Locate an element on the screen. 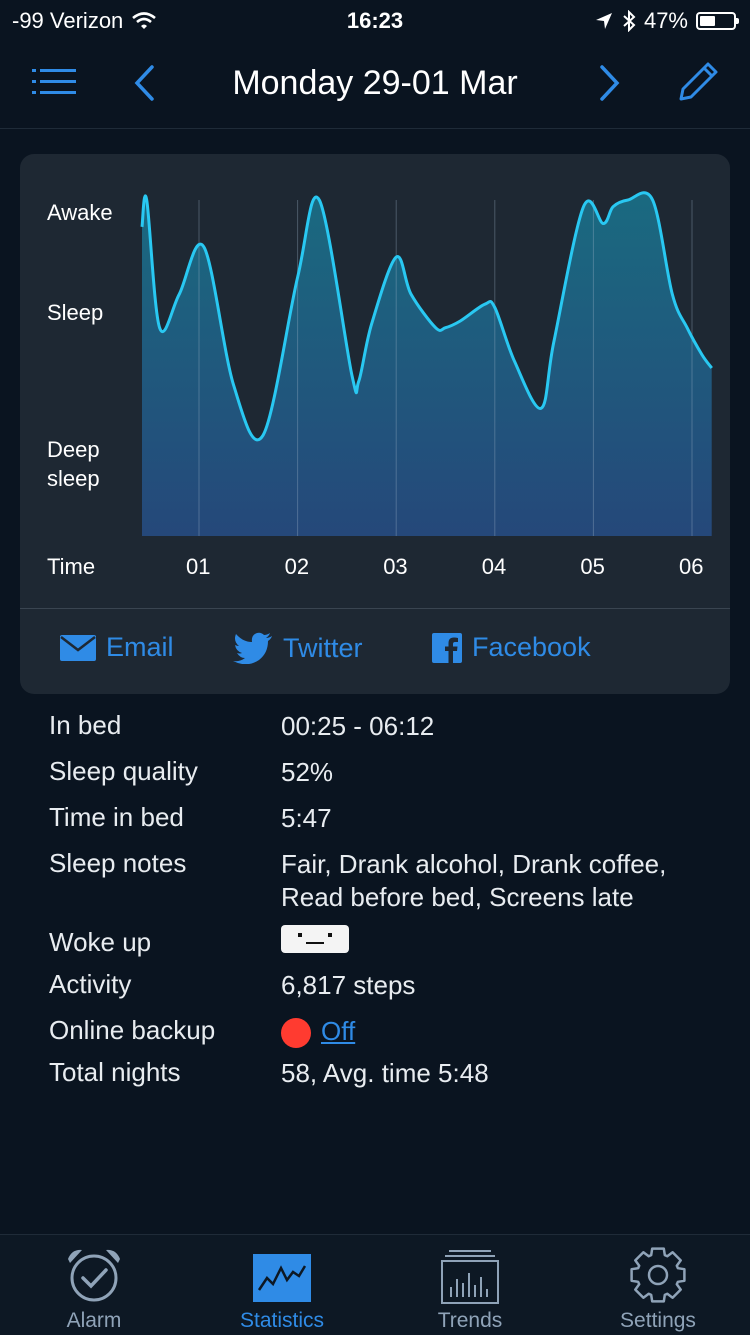  battery-percent: 47% is located at coordinates (665, 20).